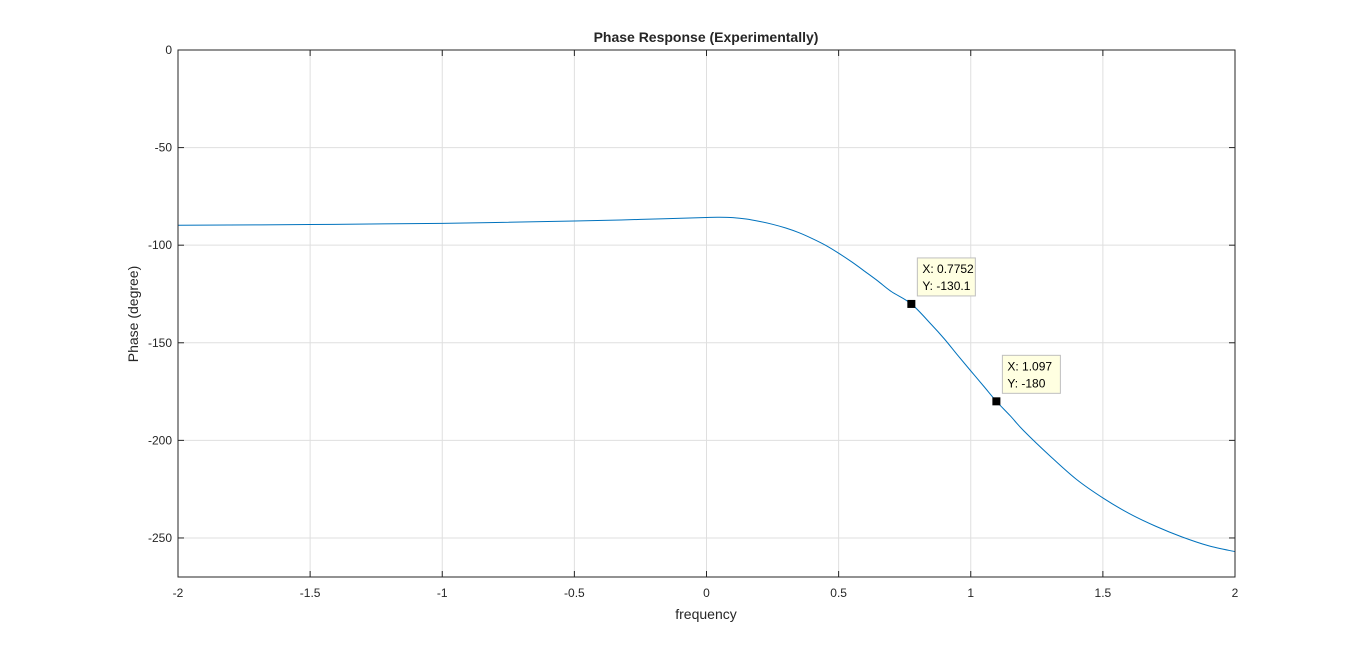 The image size is (1366, 651). Describe the element at coordinates (442, 593) in the screenshot. I see `x-tick-label: -1` at that location.